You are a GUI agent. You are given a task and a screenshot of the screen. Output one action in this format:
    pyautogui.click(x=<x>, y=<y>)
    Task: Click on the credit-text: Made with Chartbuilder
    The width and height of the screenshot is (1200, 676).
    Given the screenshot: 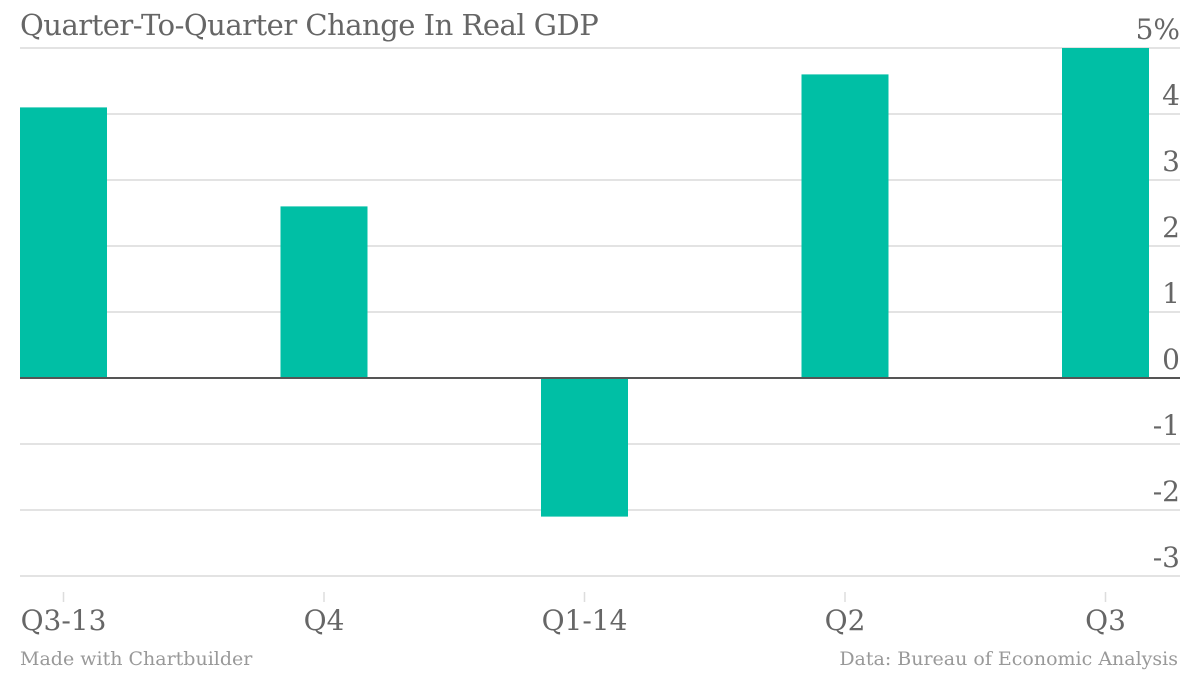 What is the action you would take?
    pyautogui.click(x=136, y=659)
    